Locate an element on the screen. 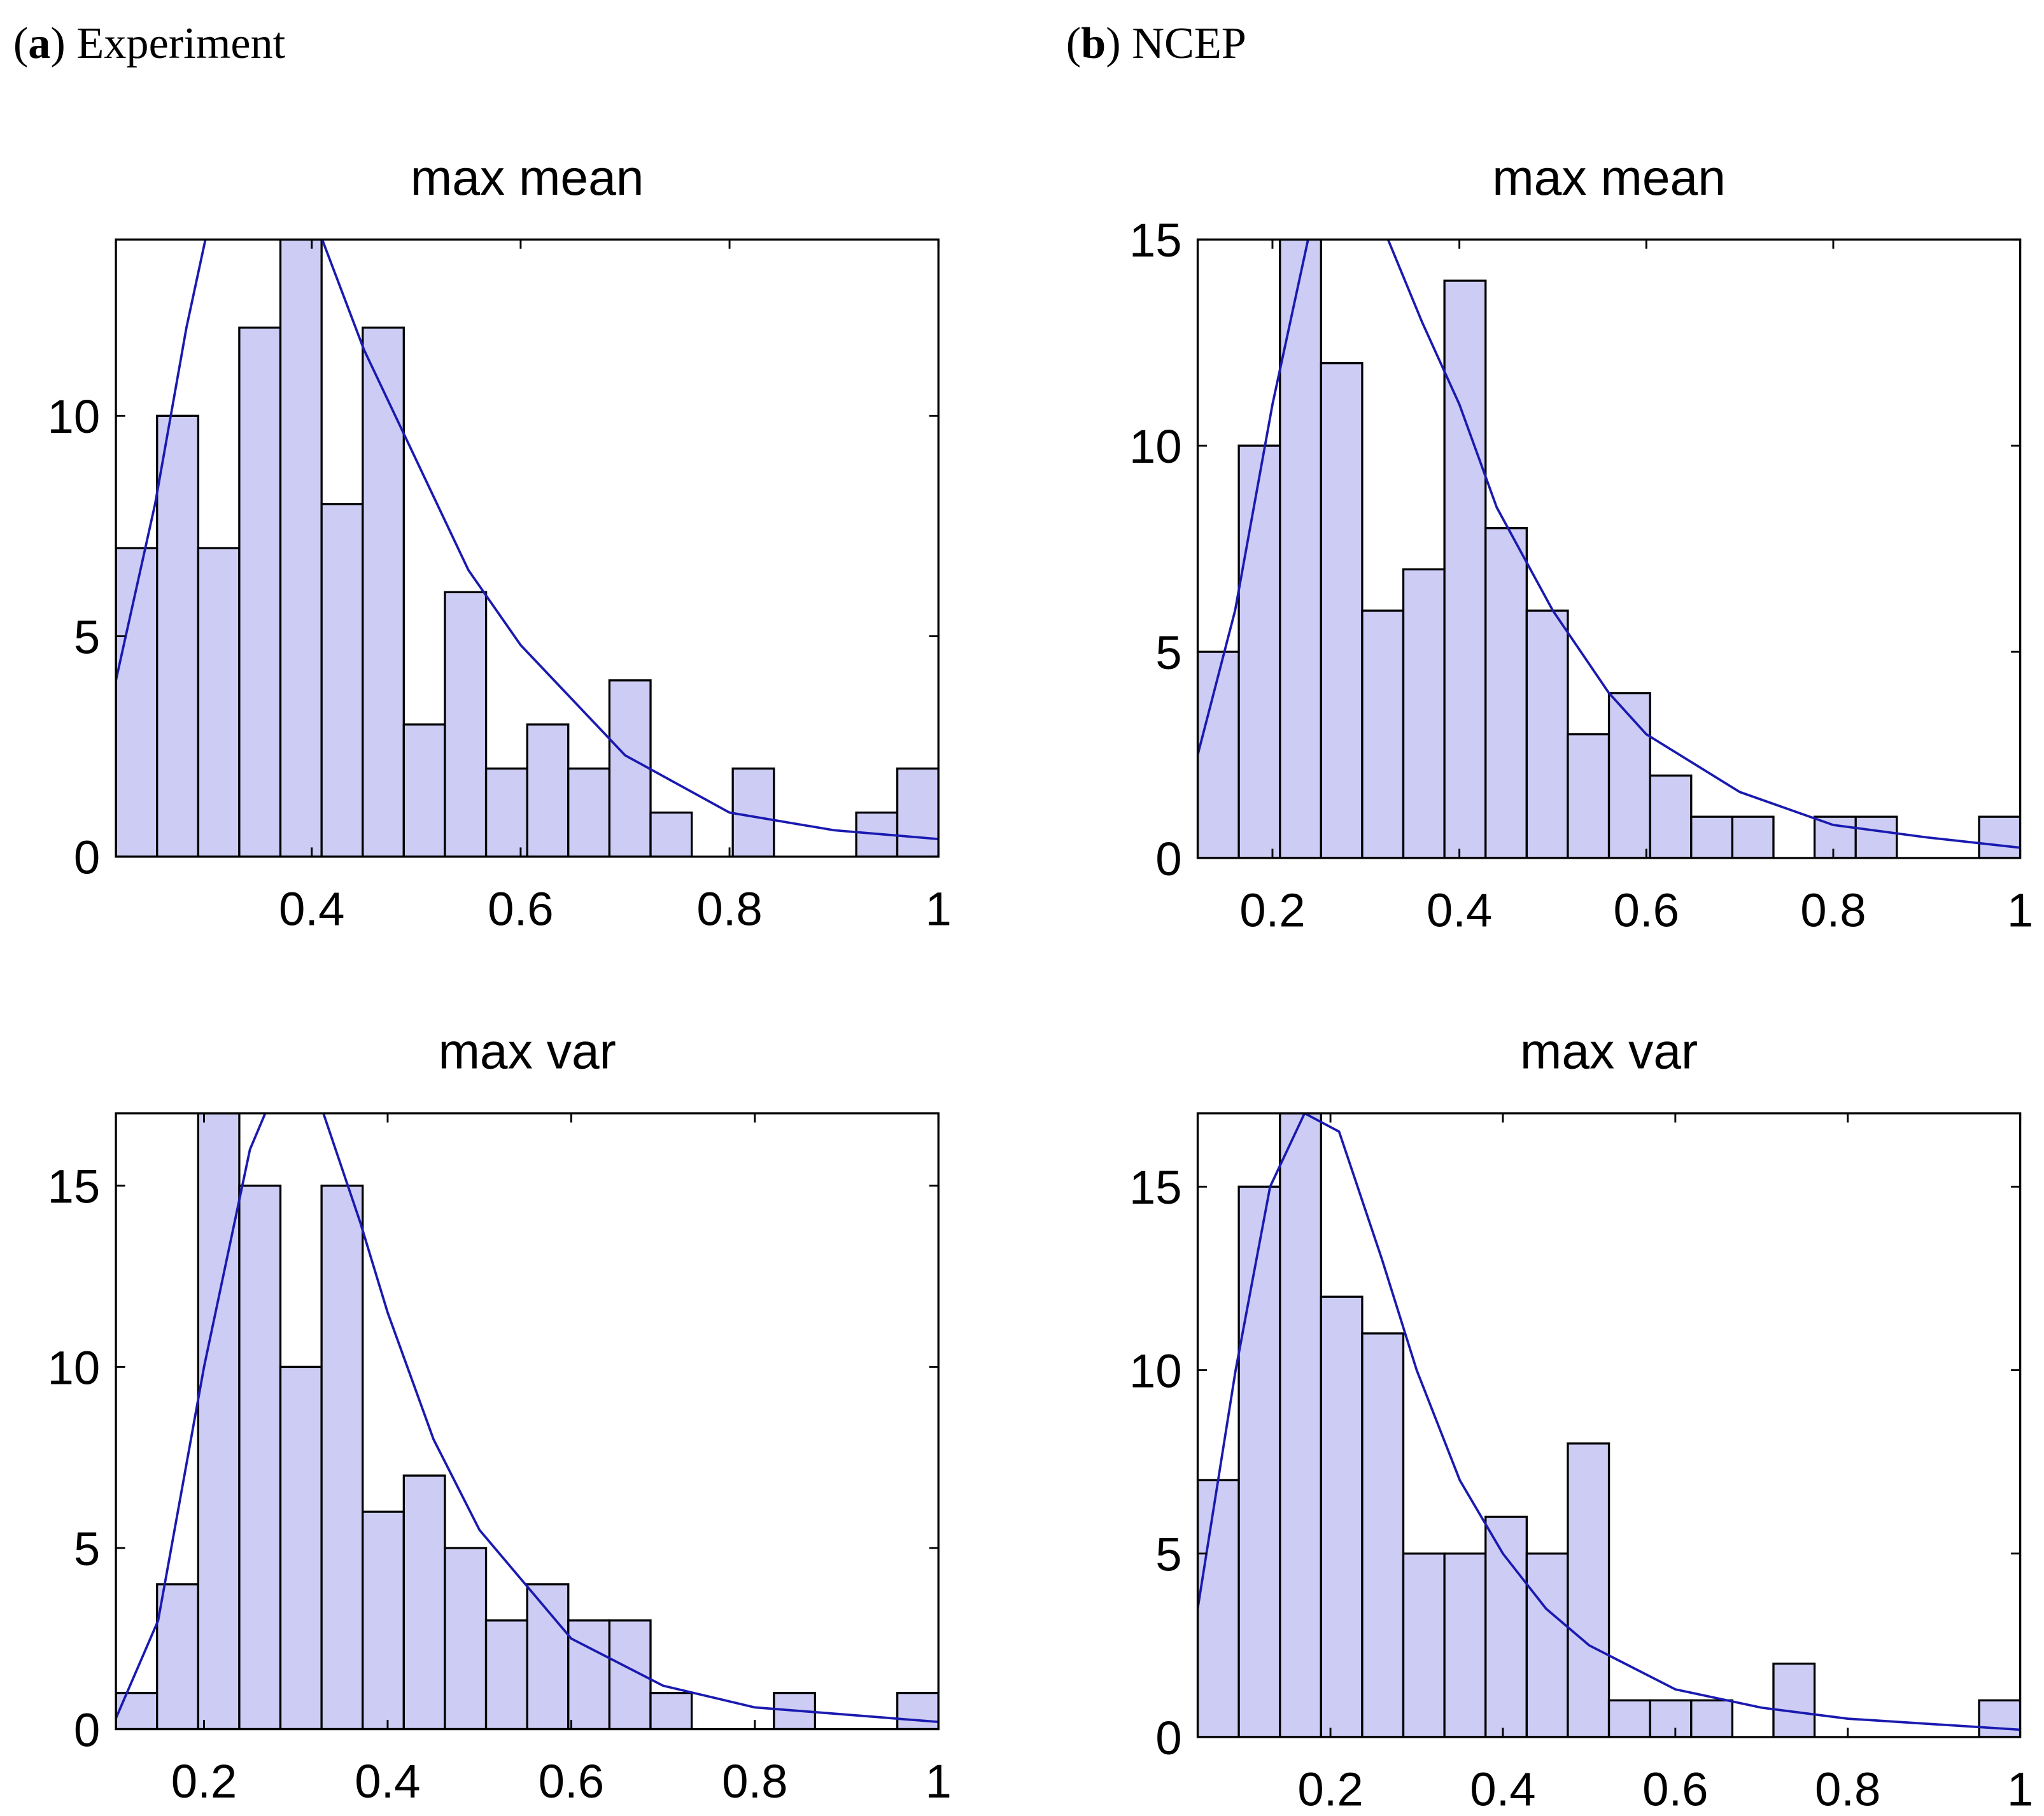 This screenshot has width=2044, height=1816. panel-label: (b) NCEP is located at coordinates (1156, 43).